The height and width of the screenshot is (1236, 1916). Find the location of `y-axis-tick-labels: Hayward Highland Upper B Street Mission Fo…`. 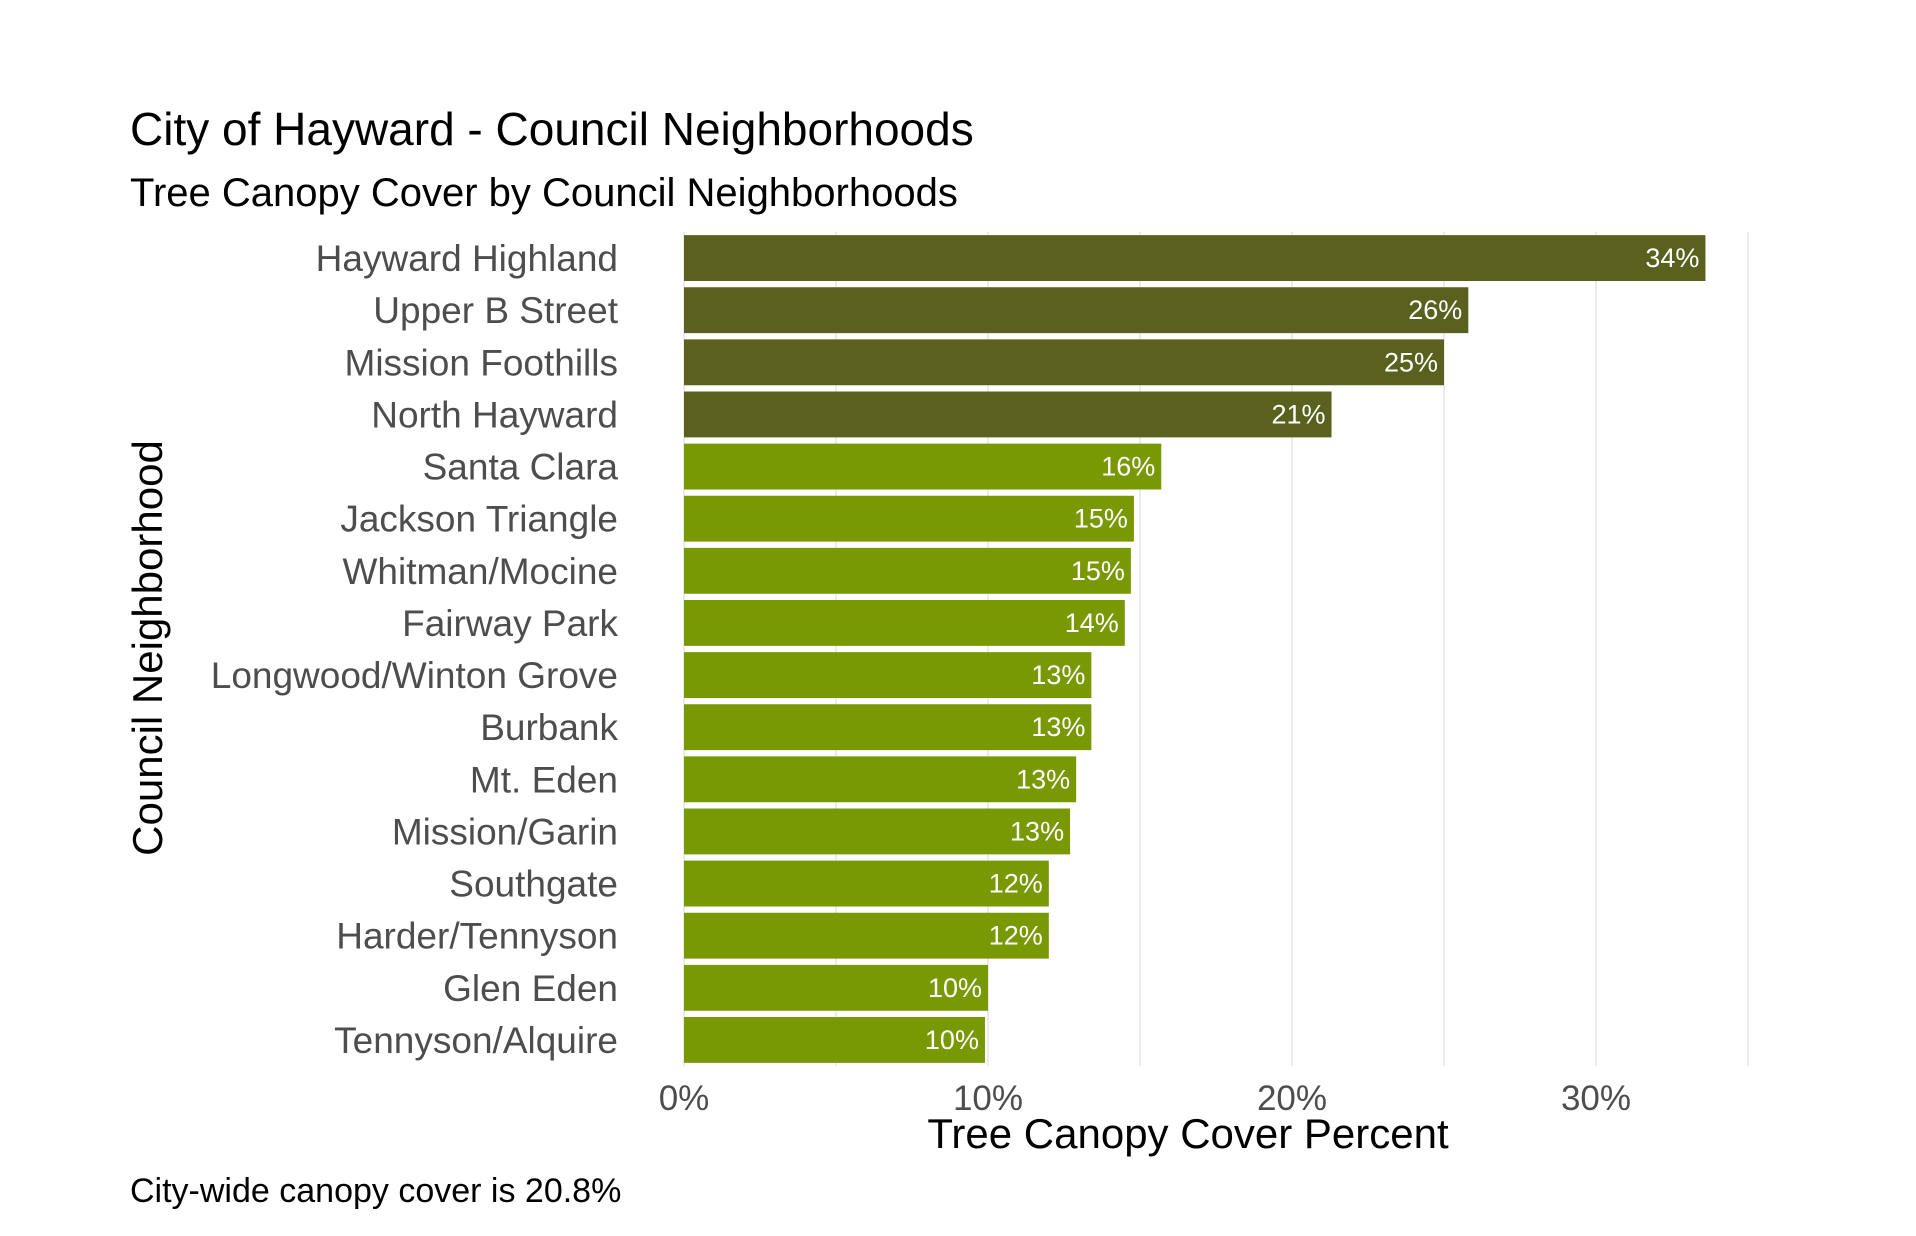

y-axis-tick-labels: Hayward Highland Upper B Street Mission Fo… is located at coordinates (415, 649).